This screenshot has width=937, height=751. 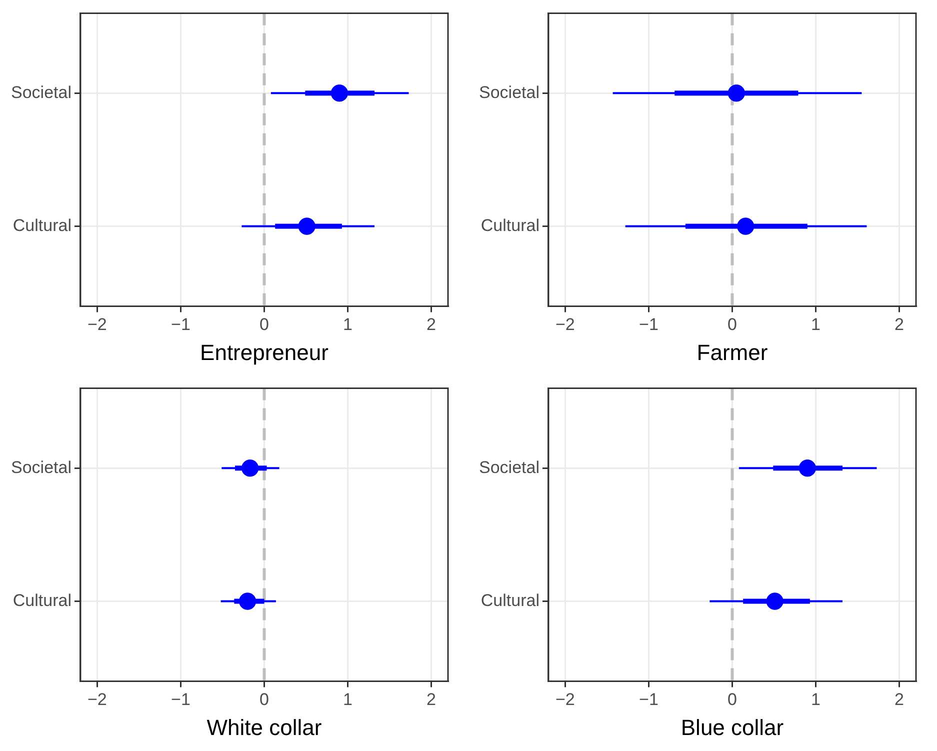 What do you see at coordinates (732, 727) in the screenshot?
I see `x-axis-title: Blue collar` at bounding box center [732, 727].